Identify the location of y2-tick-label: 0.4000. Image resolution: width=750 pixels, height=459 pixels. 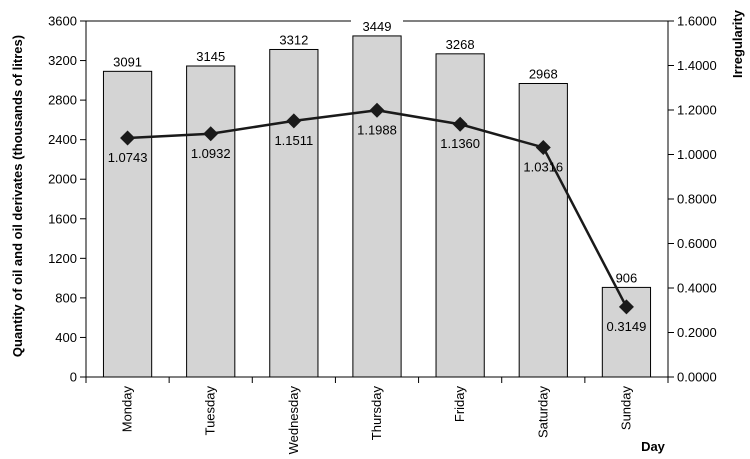
(697, 288).